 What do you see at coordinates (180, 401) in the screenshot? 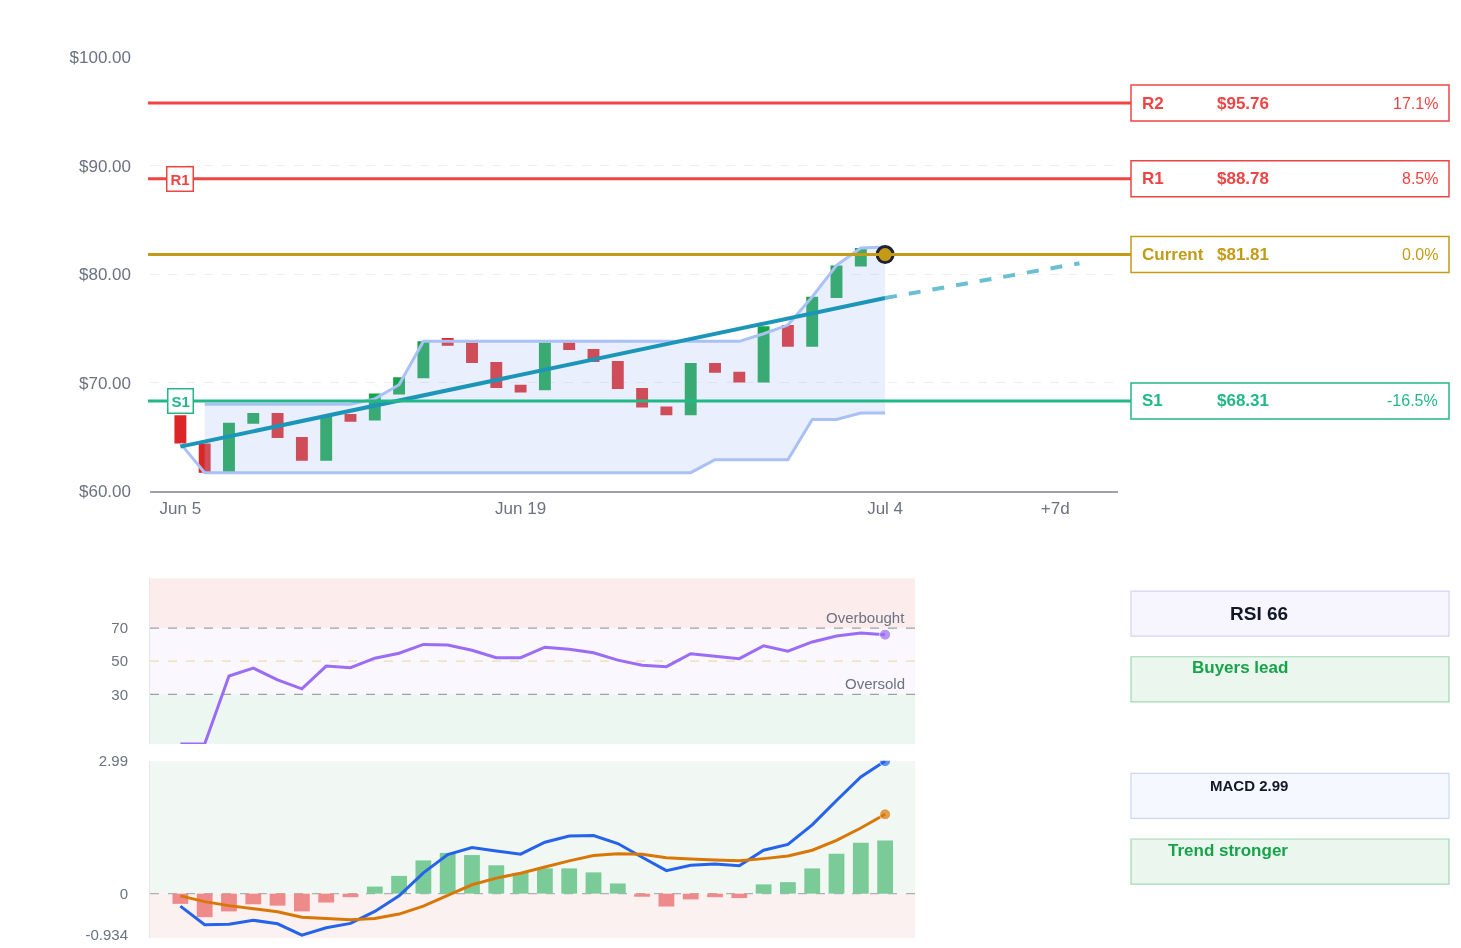
I see `ref-line-label: S1` at bounding box center [180, 401].